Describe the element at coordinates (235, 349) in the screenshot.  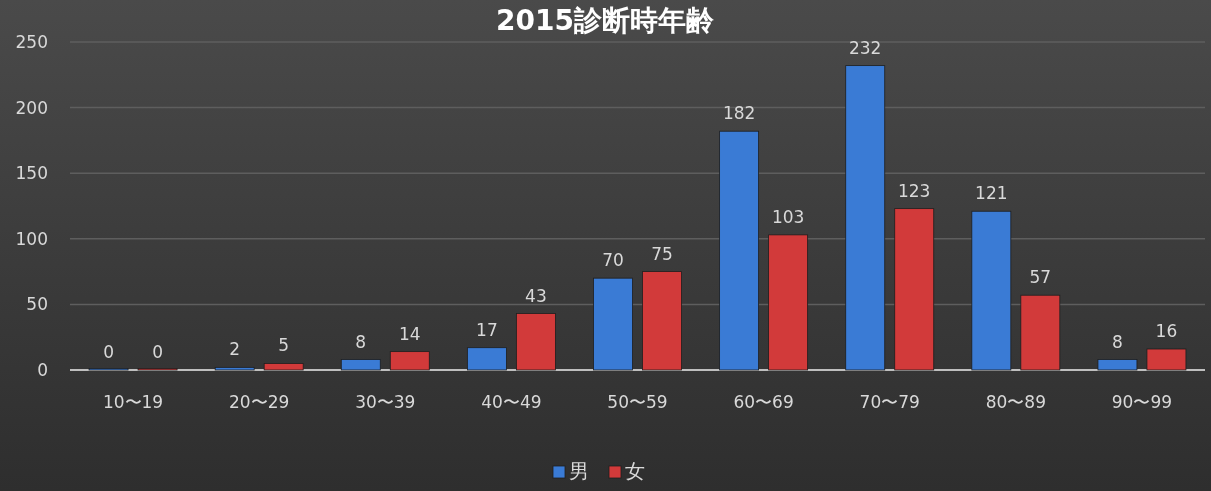
I see `data-label: 2` at that location.